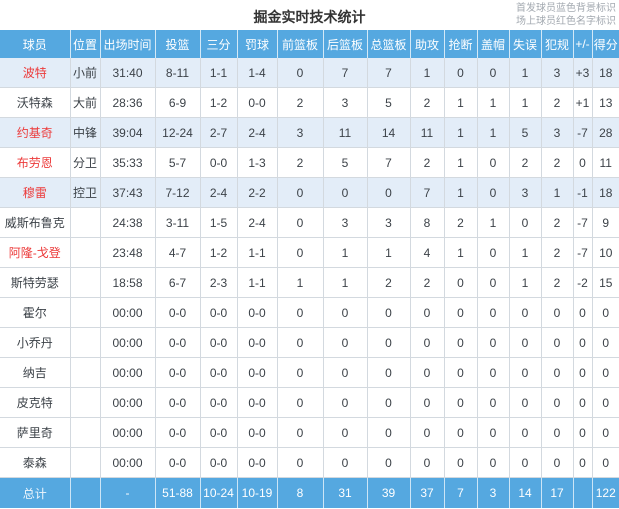 The height and width of the screenshot is (509, 619). Describe the element at coordinates (35, 73) in the screenshot. I see `player-name: 波特` at that location.